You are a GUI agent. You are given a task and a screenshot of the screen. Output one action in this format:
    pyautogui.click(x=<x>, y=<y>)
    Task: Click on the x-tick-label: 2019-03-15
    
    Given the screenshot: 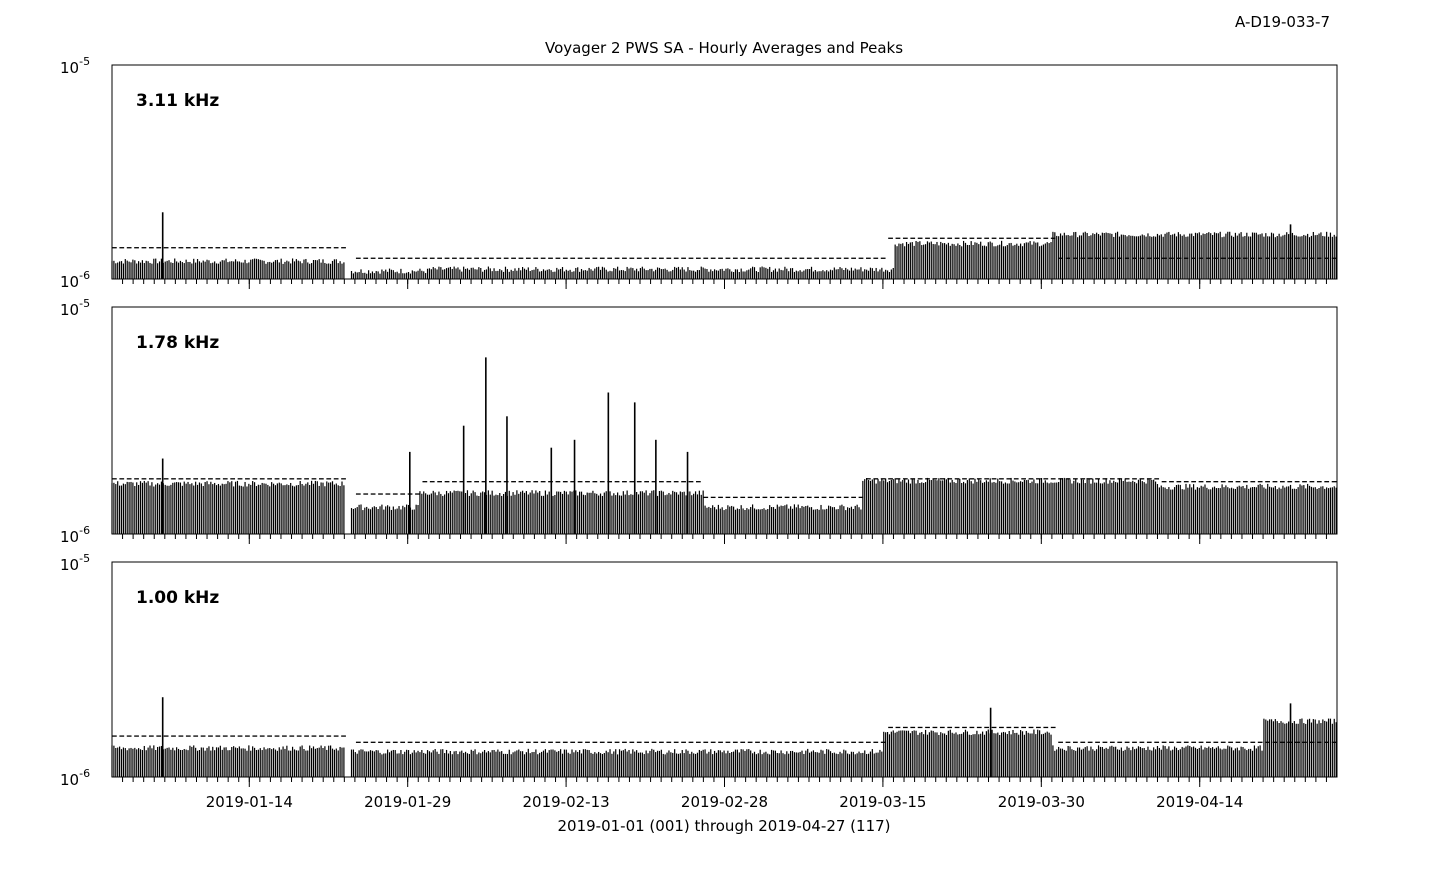 What is the action you would take?
    pyautogui.click(x=882, y=802)
    